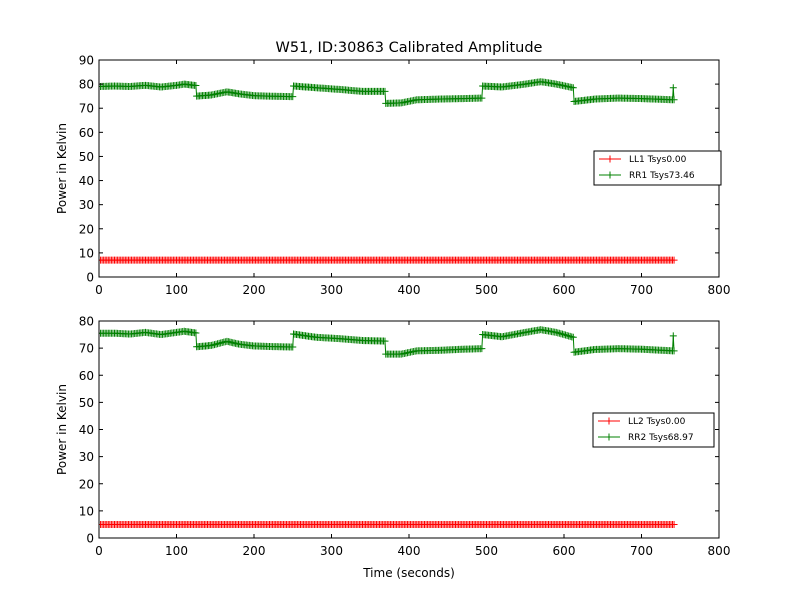 The width and height of the screenshot is (800, 600). Describe the element at coordinates (661, 438) in the screenshot. I see `legend-label: RR2 Tsys68.97` at that location.